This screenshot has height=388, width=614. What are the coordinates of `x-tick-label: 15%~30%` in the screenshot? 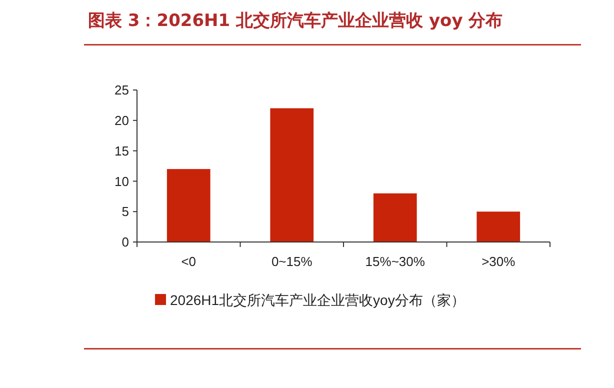 It's located at (395, 261).